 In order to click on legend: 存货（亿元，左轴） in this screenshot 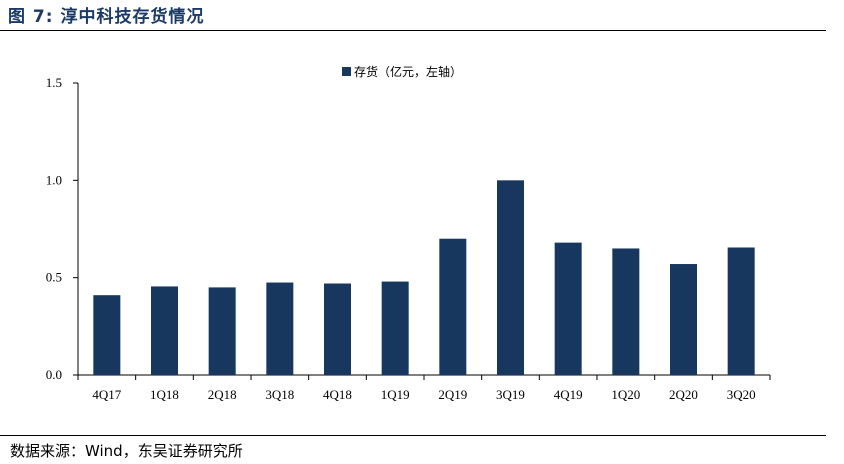, I will do `click(402, 71)`.